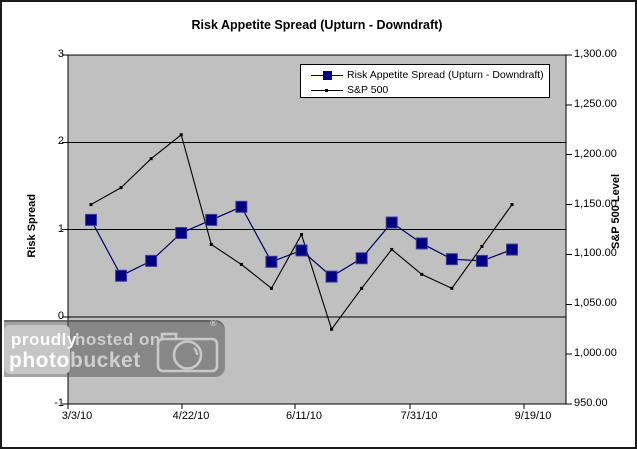 This screenshot has width=637, height=449. What do you see at coordinates (595, 103) in the screenshot?
I see `right-axis-tick-label: 1,250.00` at bounding box center [595, 103].